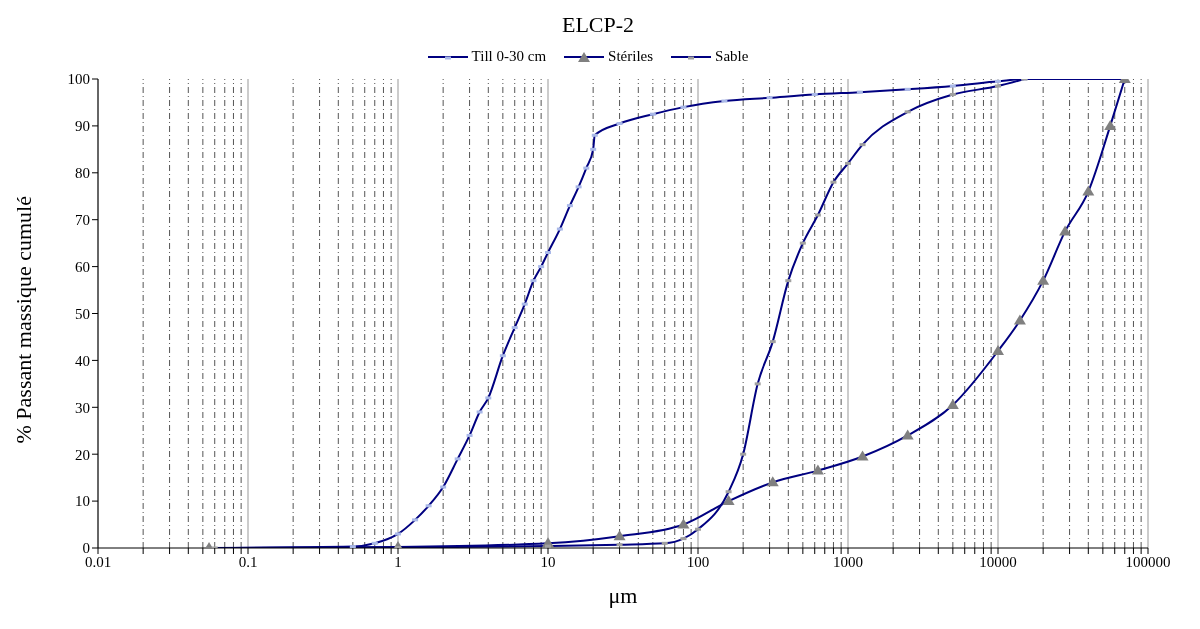 This screenshot has height=629, width=1200. Describe the element at coordinates (82, 501) in the screenshot. I see `y-tick-label: 10` at that location.